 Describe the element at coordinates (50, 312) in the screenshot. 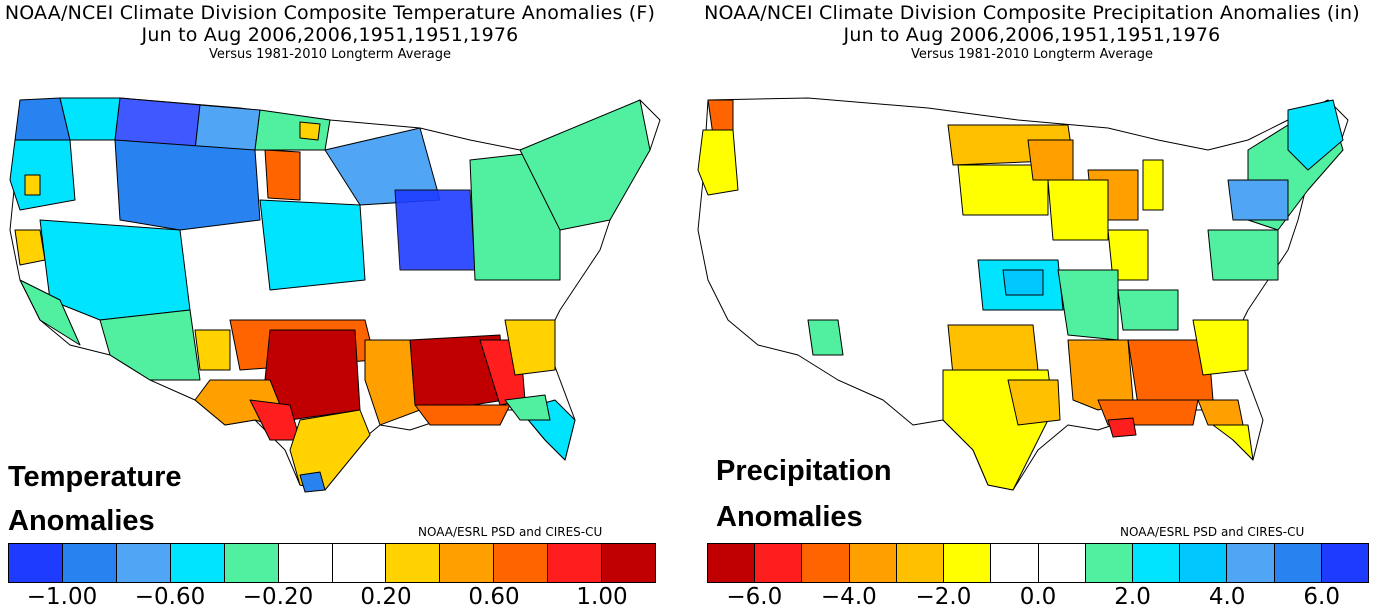

I see `region-ca-south` at that location.